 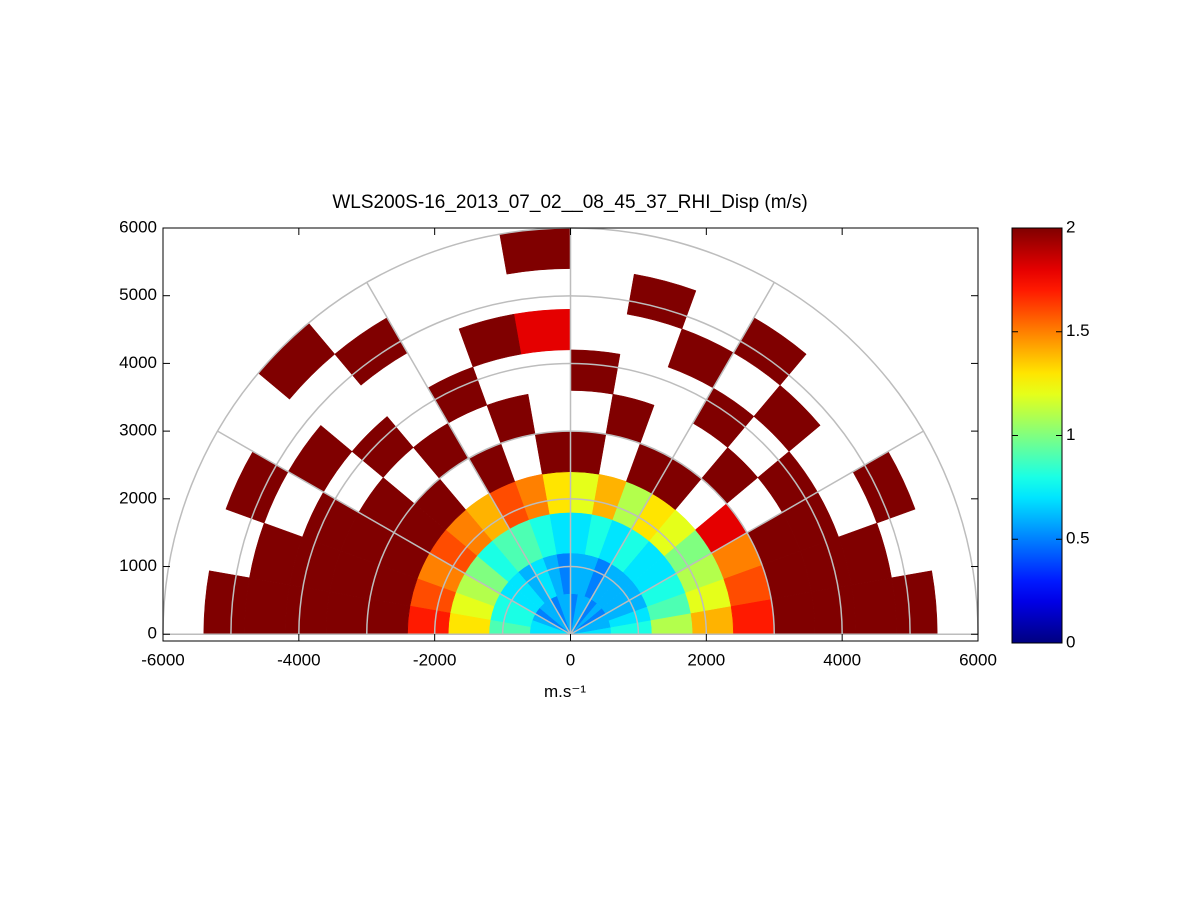 I want to click on y-tick-label: 2000, so click(x=138, y=497).